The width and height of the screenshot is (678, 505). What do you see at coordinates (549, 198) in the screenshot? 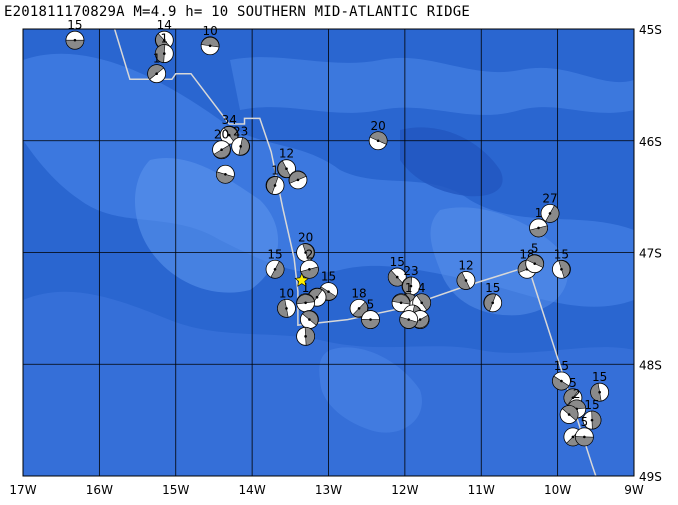
I see `depth-label: 27` at bounding box center [549, 198].